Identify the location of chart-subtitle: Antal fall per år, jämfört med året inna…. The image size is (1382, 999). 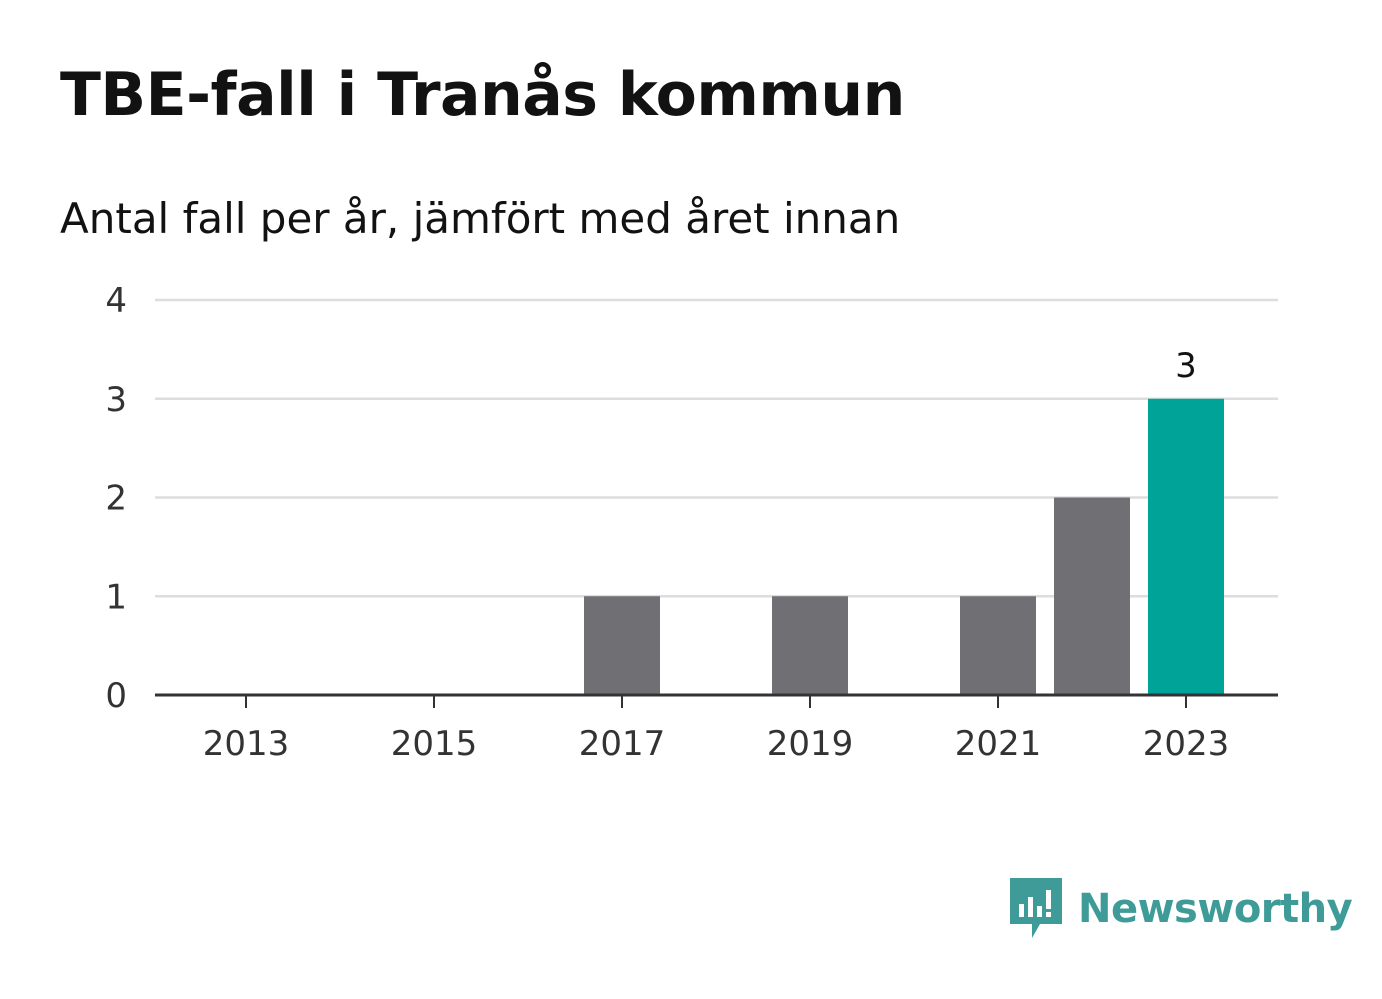
(480, 218).